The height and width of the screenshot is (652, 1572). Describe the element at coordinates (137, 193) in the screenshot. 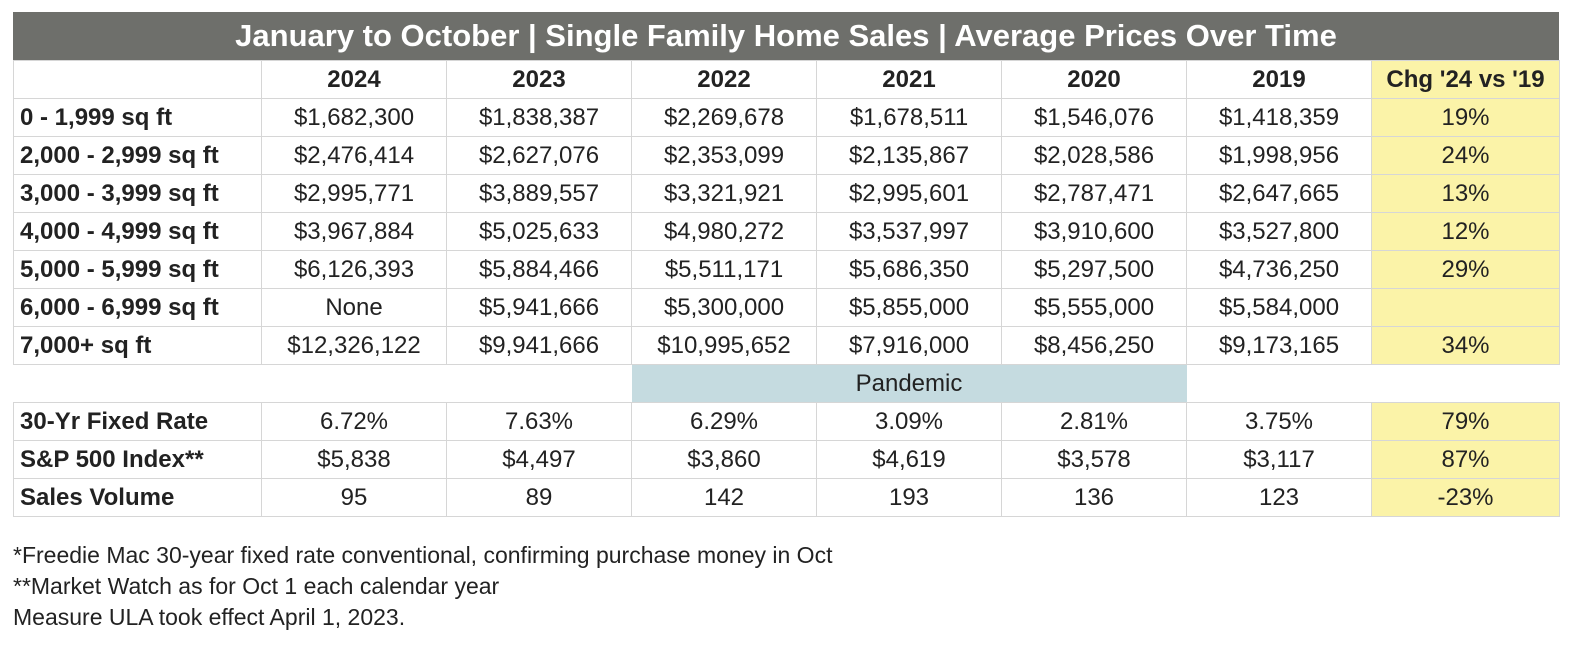

I see `row-label: 3,000 - 3,999 sq ft` at that location.